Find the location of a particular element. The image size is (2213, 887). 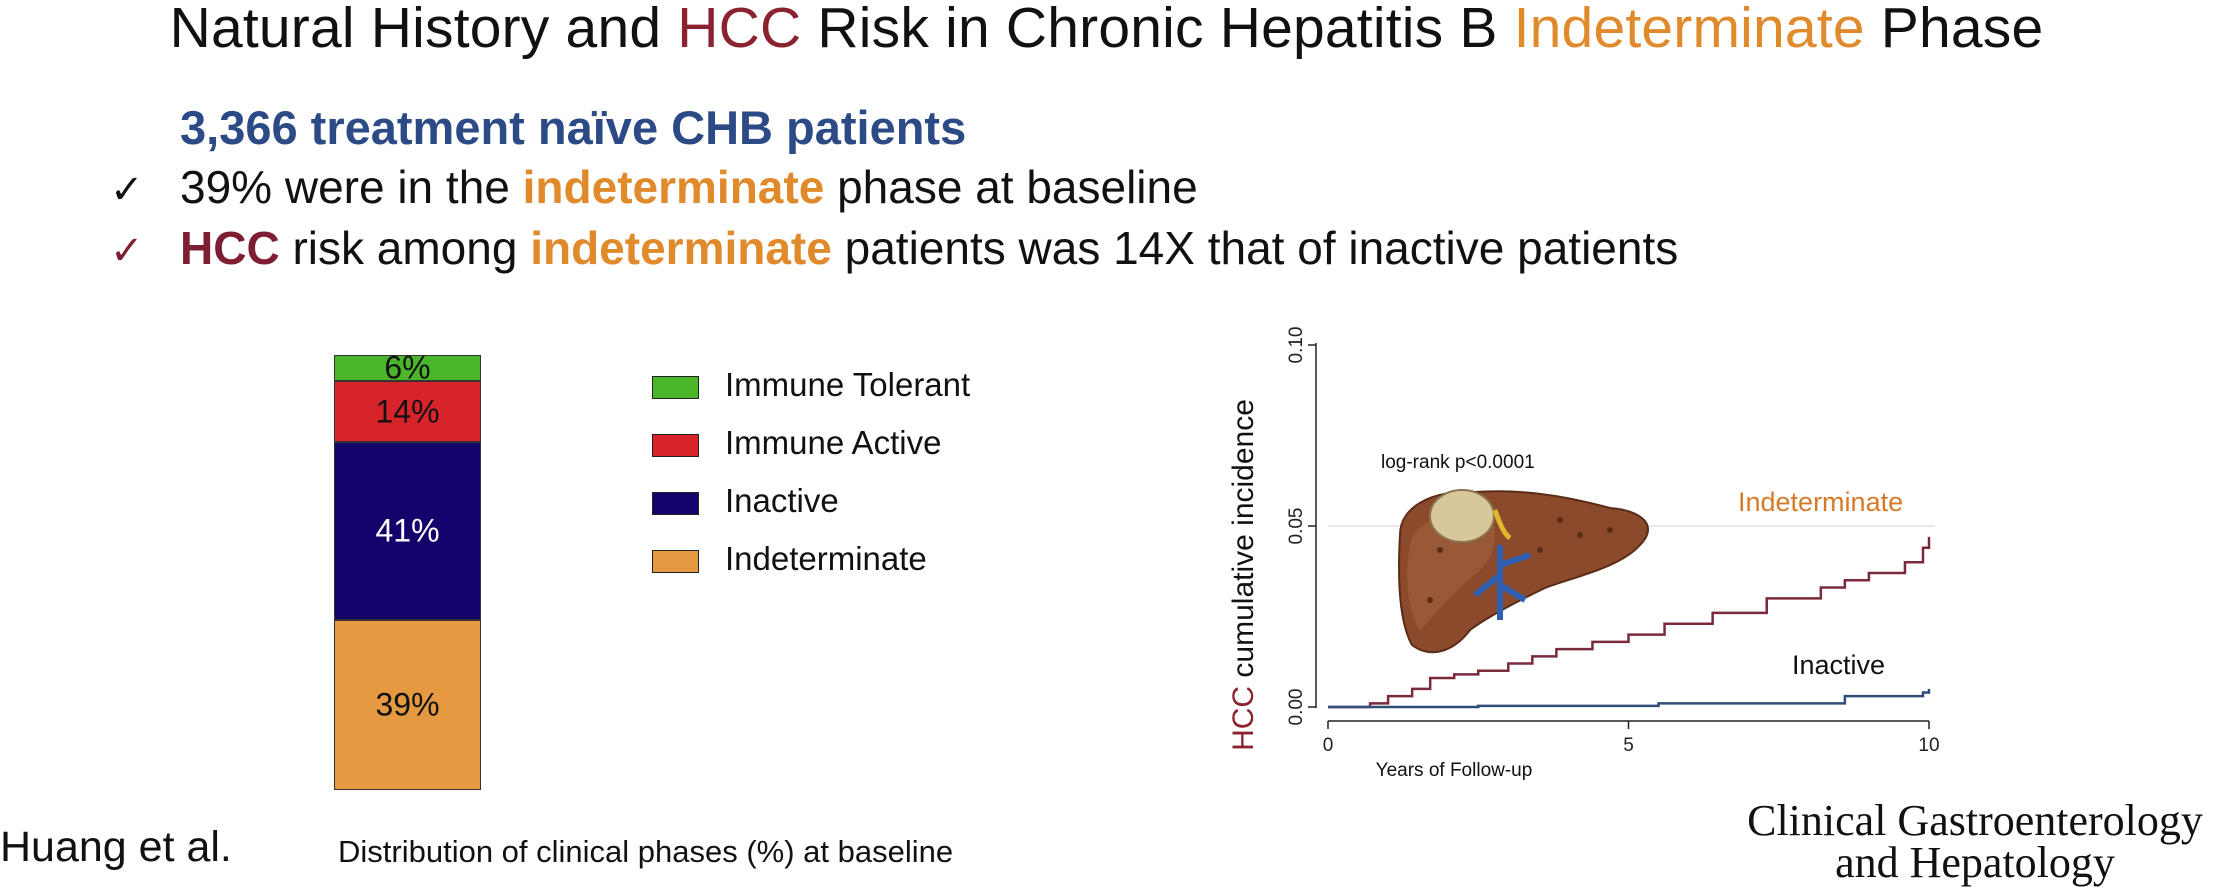

bar-data-label: 41% is located at coordinates (407, 530).